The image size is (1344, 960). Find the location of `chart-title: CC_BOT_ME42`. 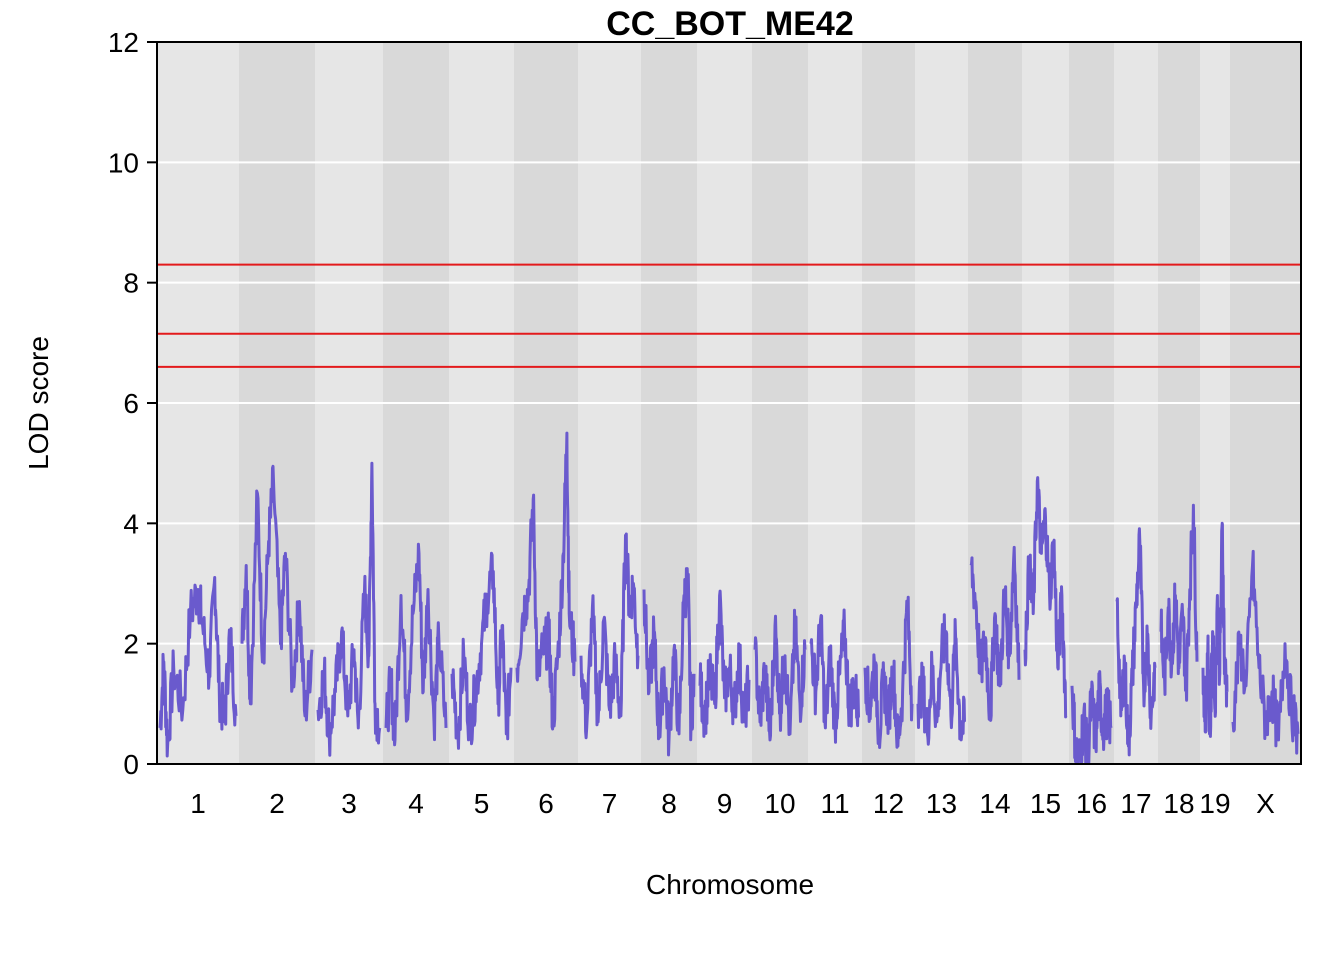

chart-title: CC_BOT_ME42 is located at coordinates (730, 24).